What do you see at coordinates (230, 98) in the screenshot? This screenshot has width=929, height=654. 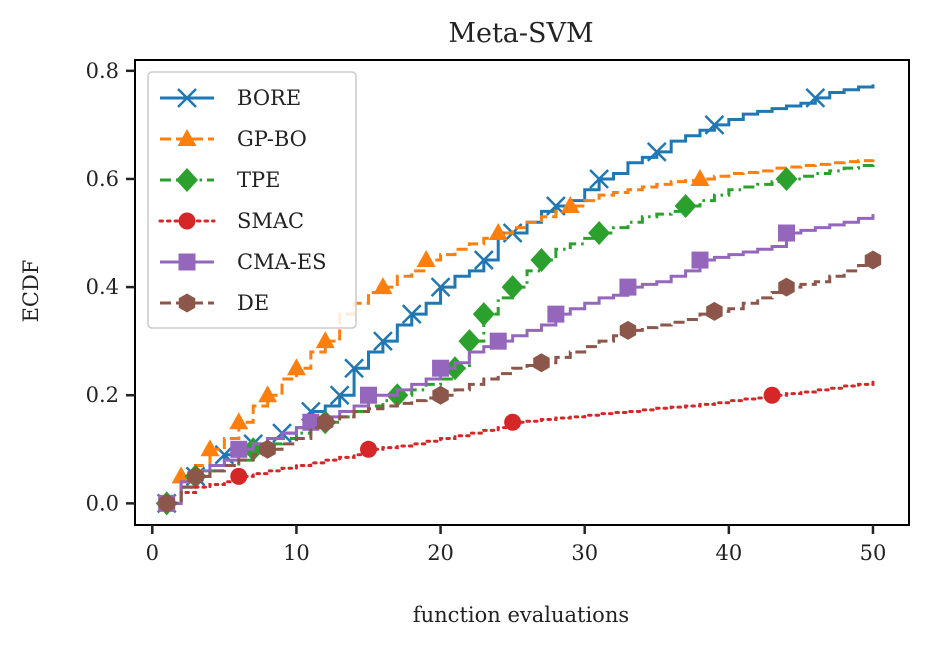 I see `legend-entry-bore: BORE` at bounding box center [230, 98].